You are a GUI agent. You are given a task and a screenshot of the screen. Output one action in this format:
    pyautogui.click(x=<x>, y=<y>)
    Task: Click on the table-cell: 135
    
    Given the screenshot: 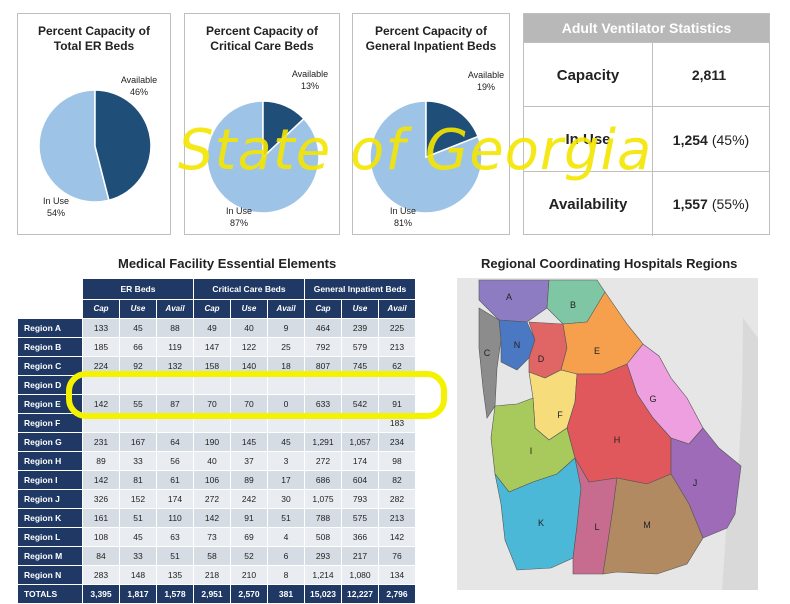 What is the action you would take?
    pyautogui.click(x=175, y=574)
    